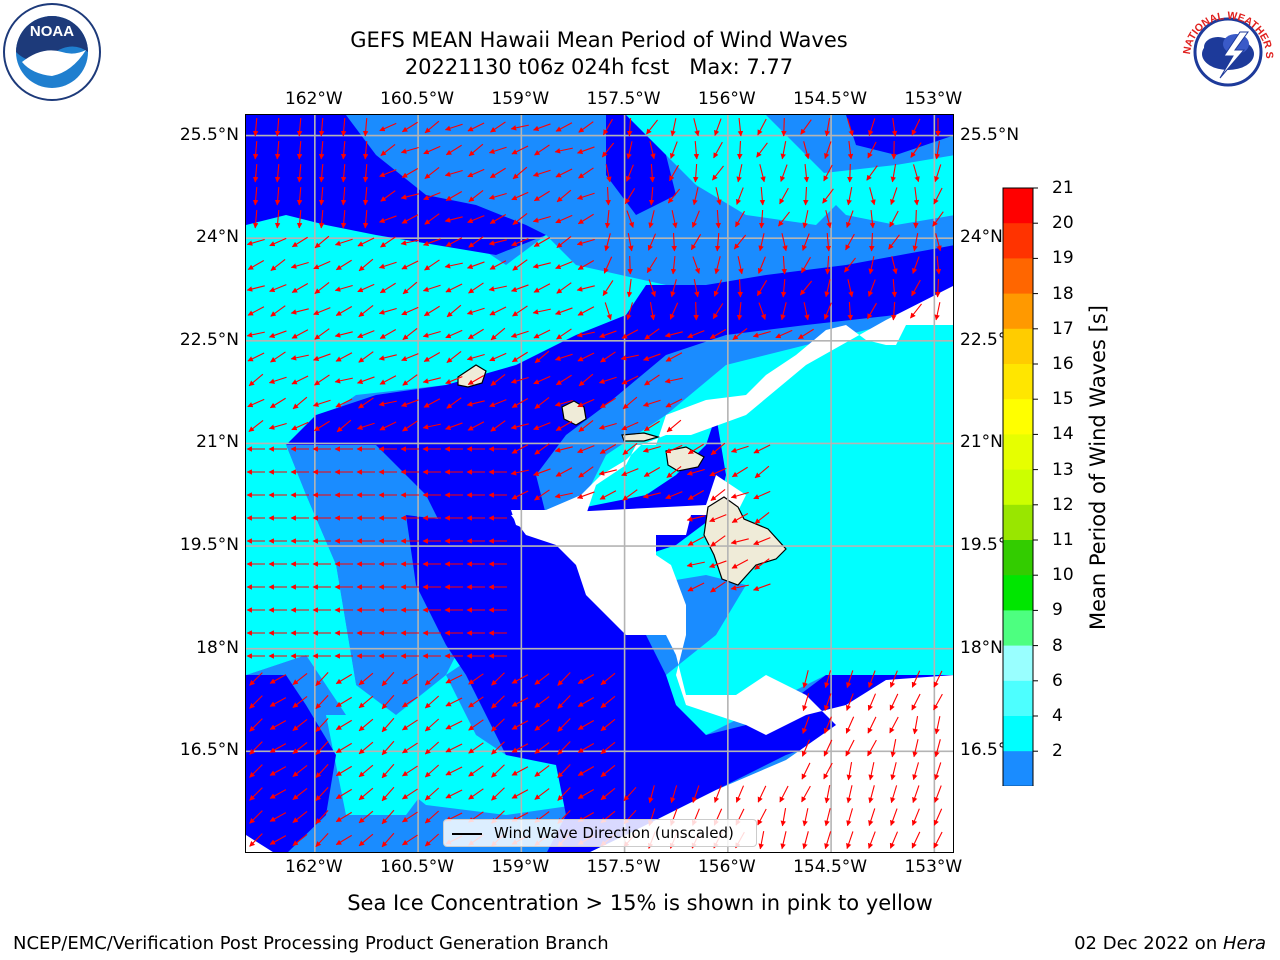 This screenshot has height=960, width=1280. What do you see at coordinates (217, 647) in the screenshot?
I see `lat-label-left: 18°N` at bounding box center [217, 647].